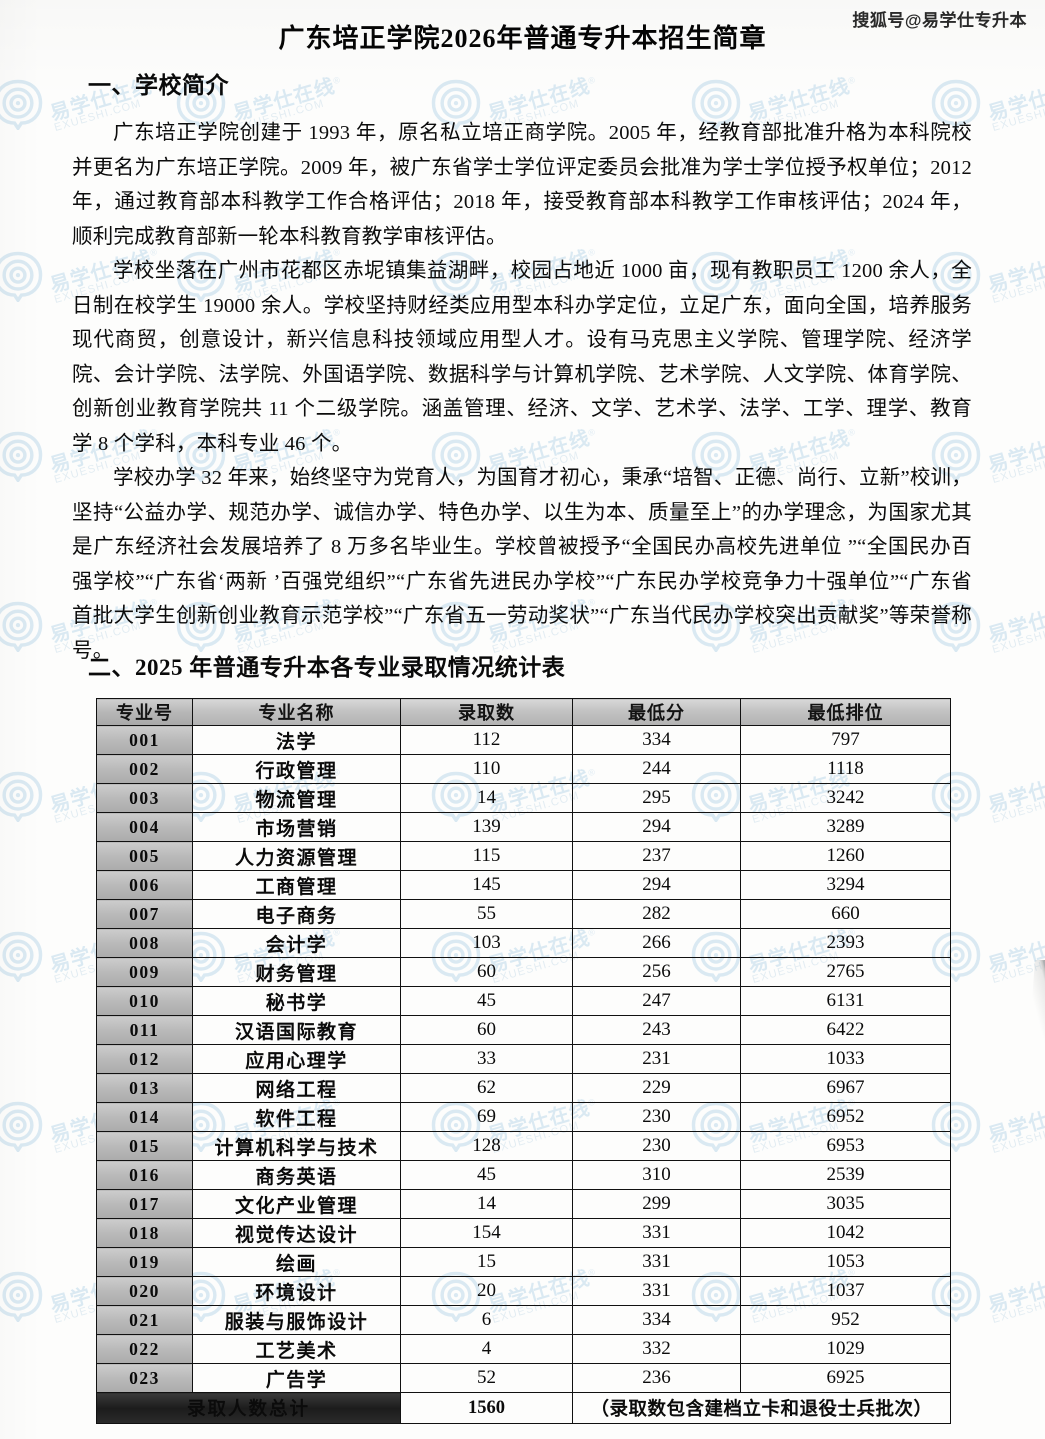  Describe the element at coordinates (522, 38) in the screenshot. I see `page-title: 广东培正学院2026年普通专升本招生简章` at that location.